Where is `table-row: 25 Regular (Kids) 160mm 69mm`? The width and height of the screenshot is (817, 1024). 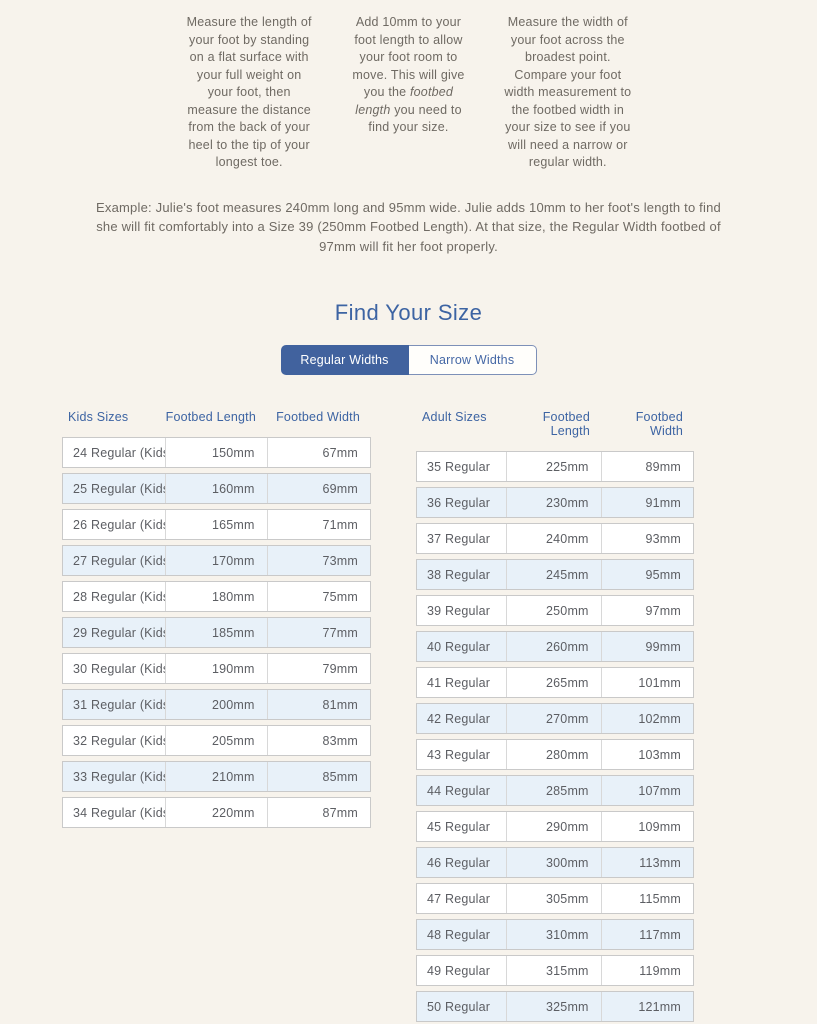
table-row: 25 Regular (Kids) 160mm 69mm is located at coordinates (216, 488).